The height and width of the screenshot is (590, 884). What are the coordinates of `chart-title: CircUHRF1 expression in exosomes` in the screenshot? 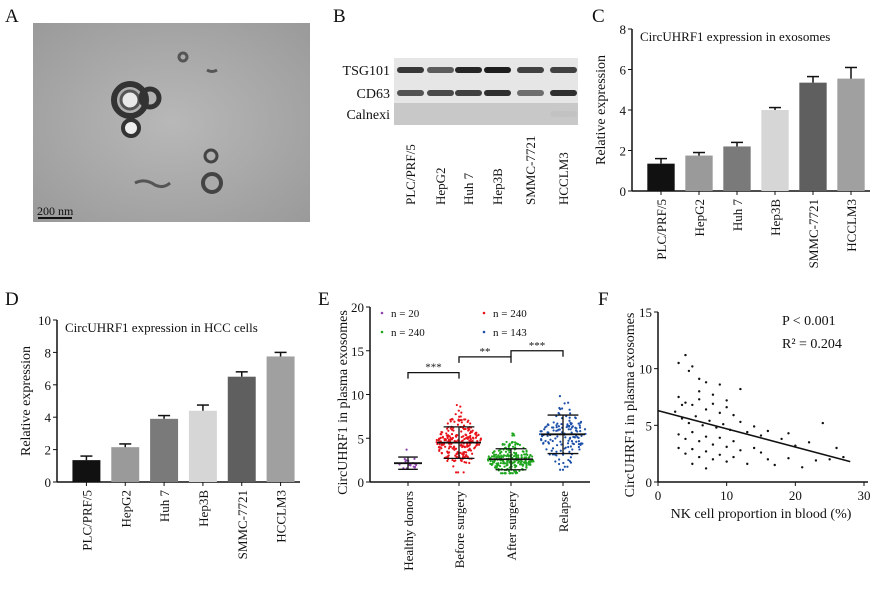 It's located at (735, 36).